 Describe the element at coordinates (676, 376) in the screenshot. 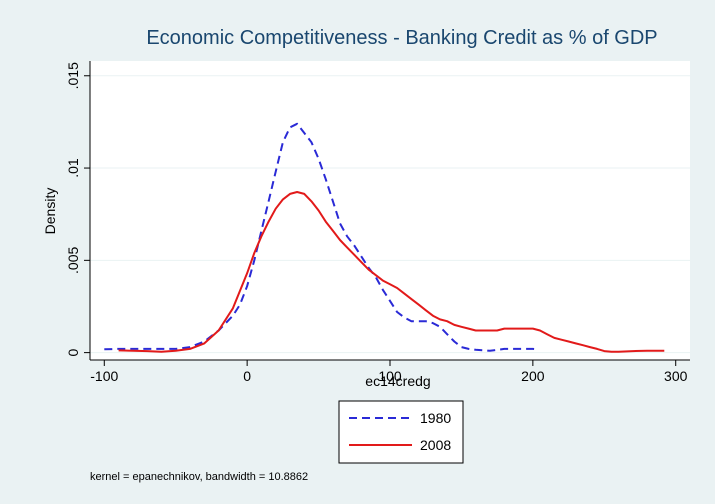

I see `x-tick-label: 300` at that location.